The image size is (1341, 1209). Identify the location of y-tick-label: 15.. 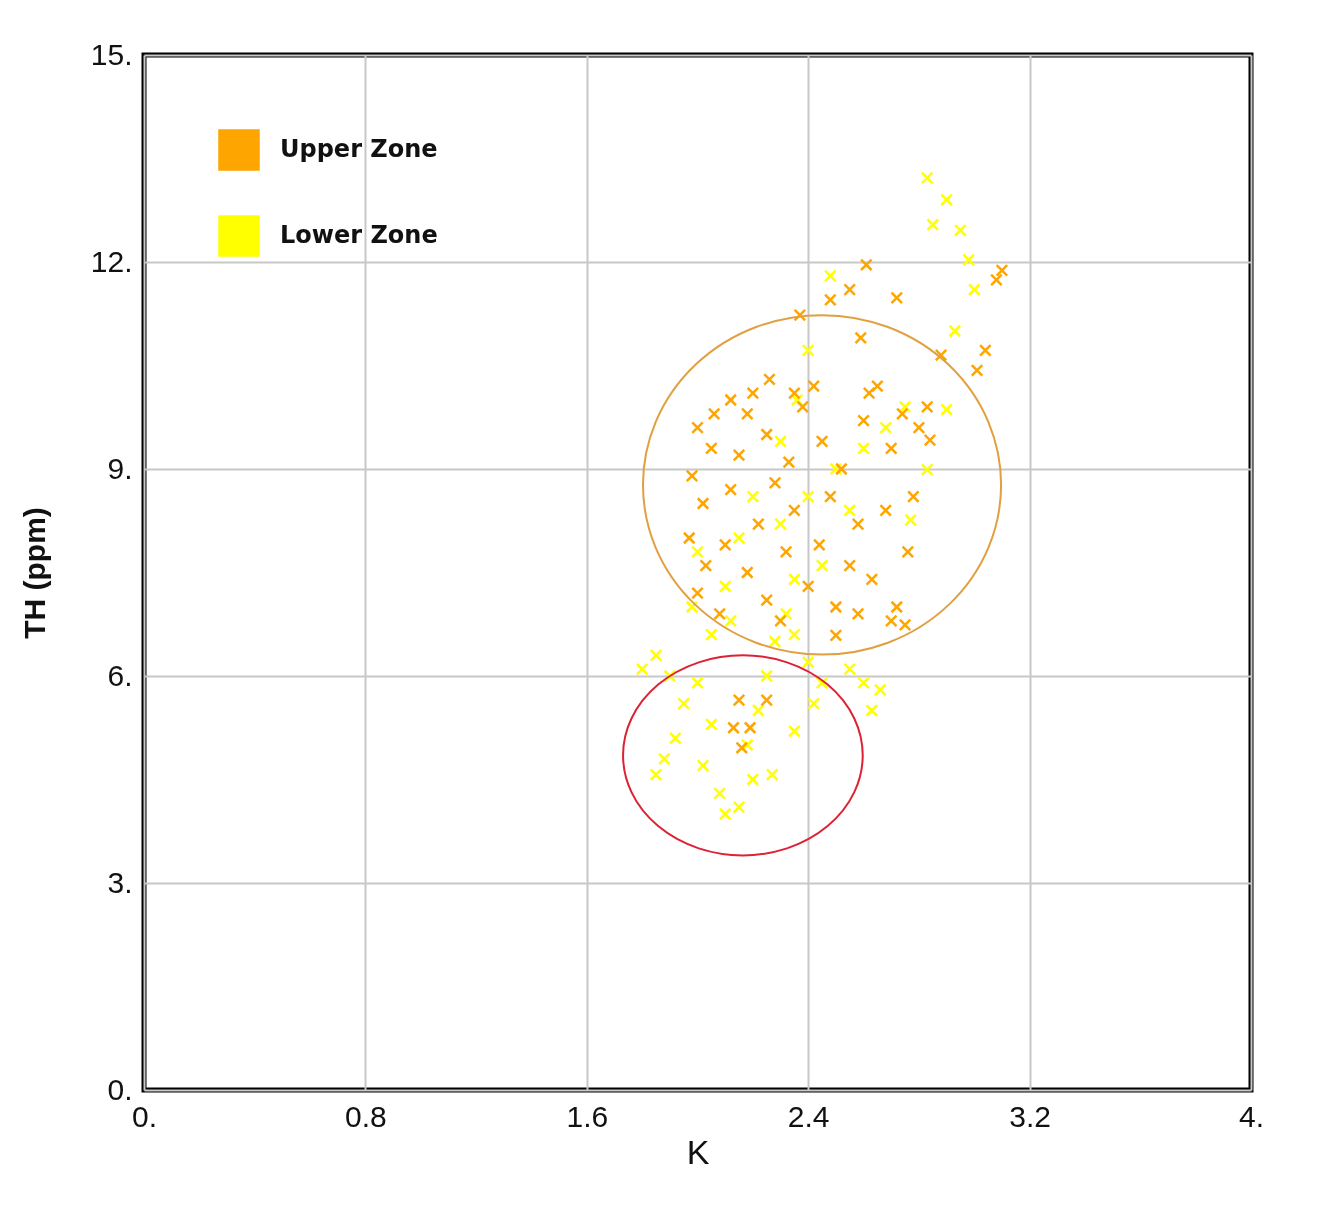
(111, 54).